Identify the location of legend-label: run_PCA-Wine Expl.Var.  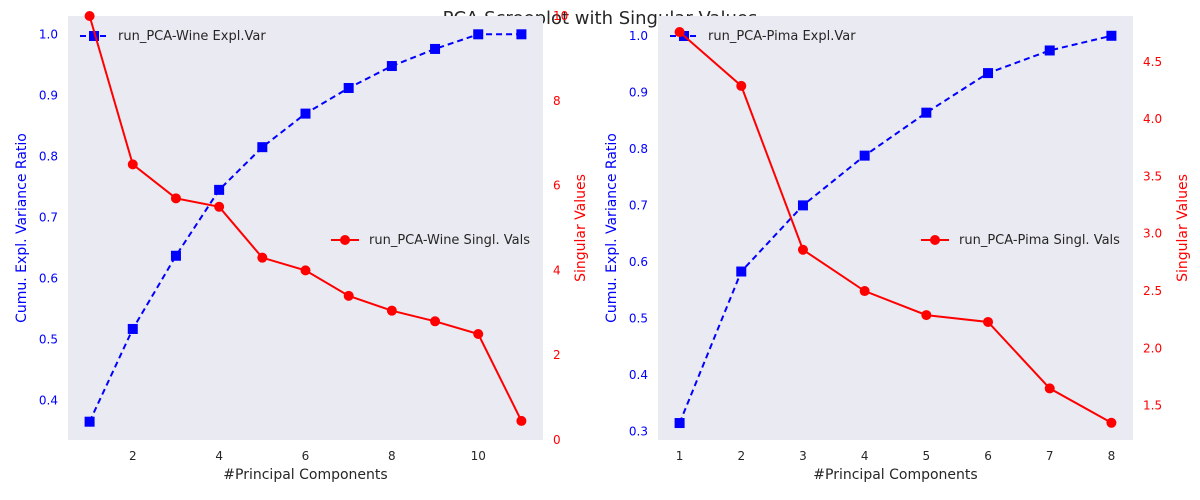
(192, 36).